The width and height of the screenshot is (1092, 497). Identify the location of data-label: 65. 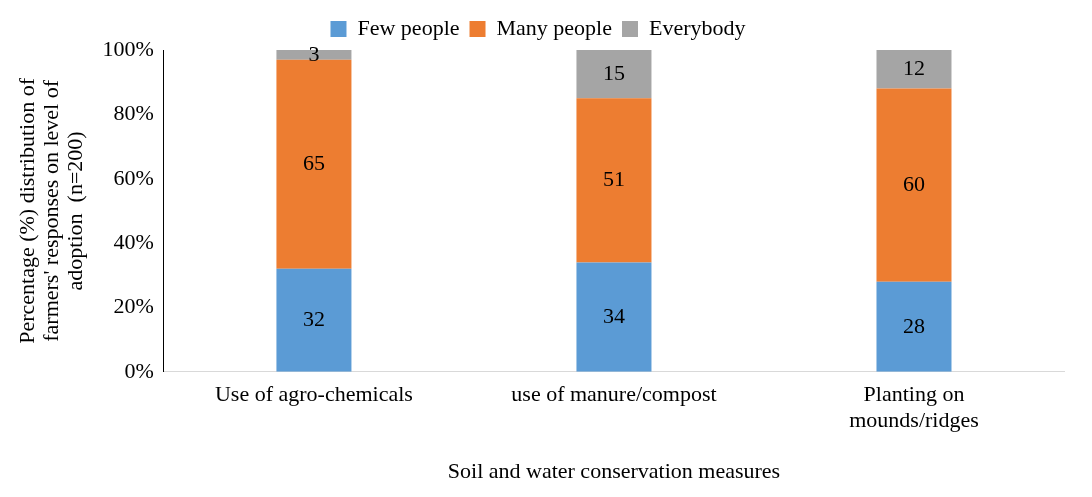
(313, 163).